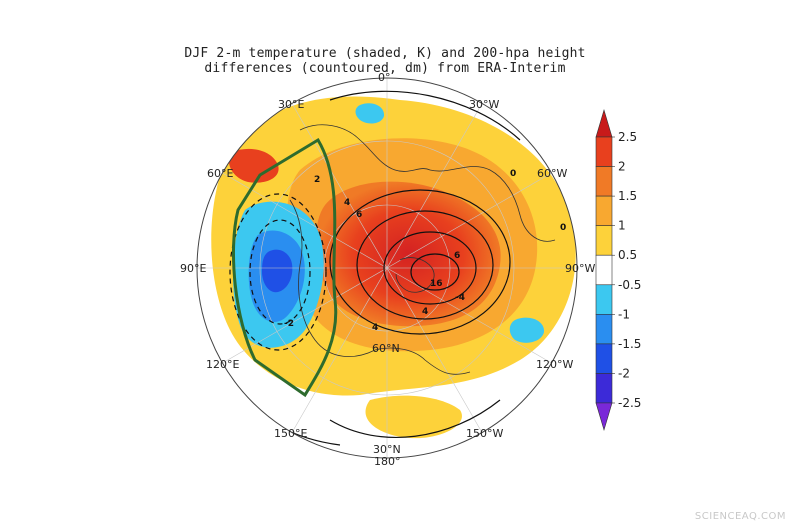  I want to click on lon-label-30e: 30°E, so click(291, 104).